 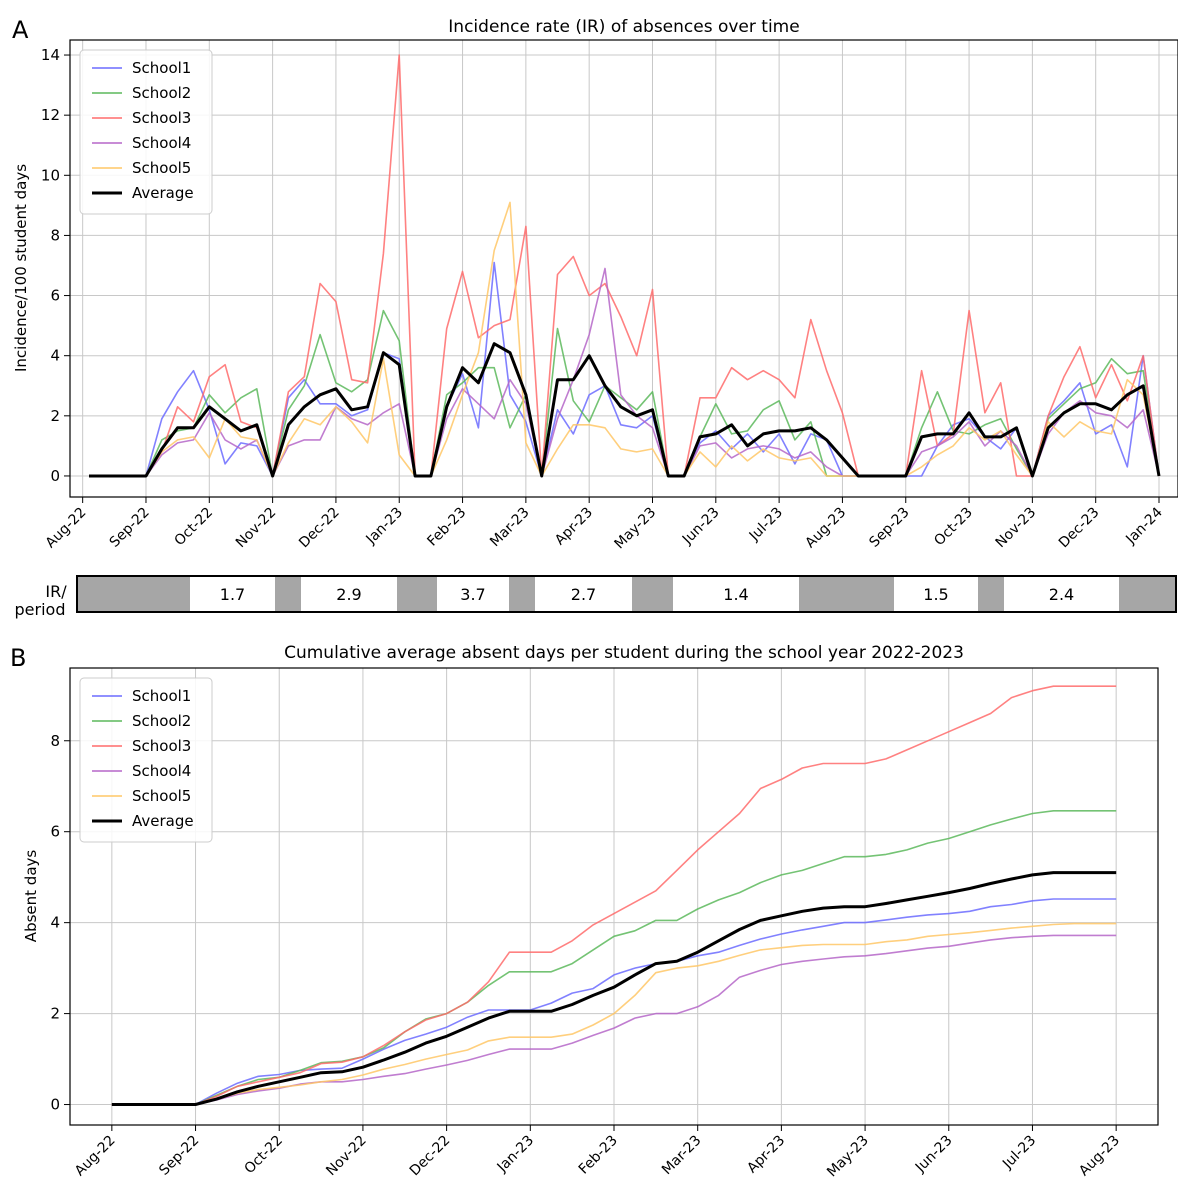 What do you see at coordinates (161, 143) in the screenshot?
I see `a-legend-label: School4` at bounding box center [161, 143].